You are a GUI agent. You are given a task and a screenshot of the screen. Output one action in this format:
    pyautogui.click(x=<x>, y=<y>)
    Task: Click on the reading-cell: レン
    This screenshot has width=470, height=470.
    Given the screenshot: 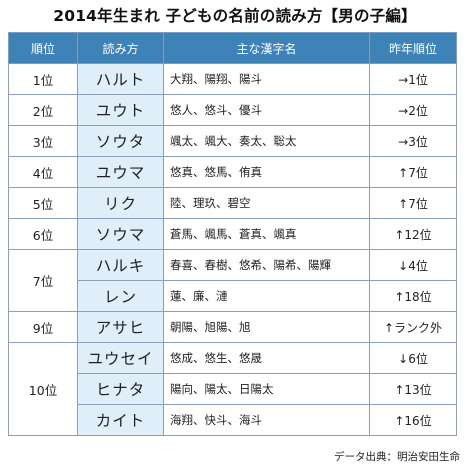 What is the action you would take?
    pyautogui.click(x=120, y=296)
    